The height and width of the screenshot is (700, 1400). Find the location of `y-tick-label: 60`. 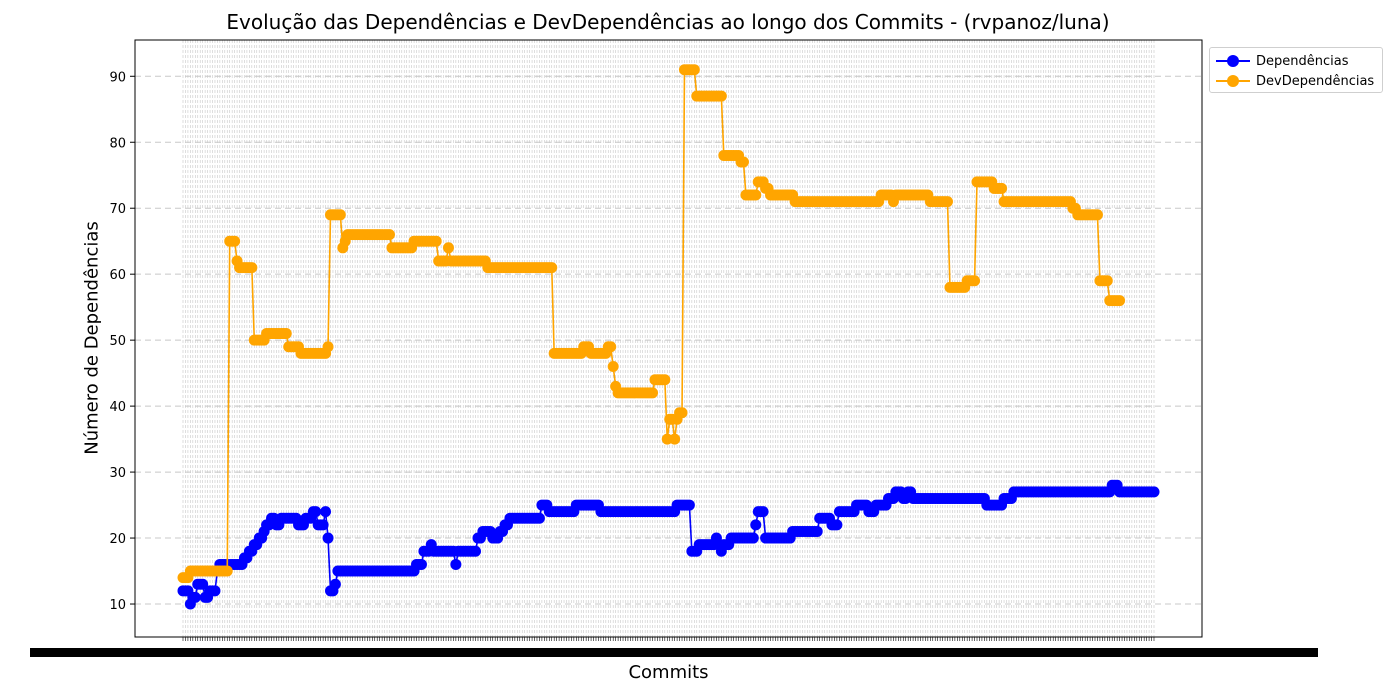

y-tick-label: 60 is located at coordinates (117, 275).